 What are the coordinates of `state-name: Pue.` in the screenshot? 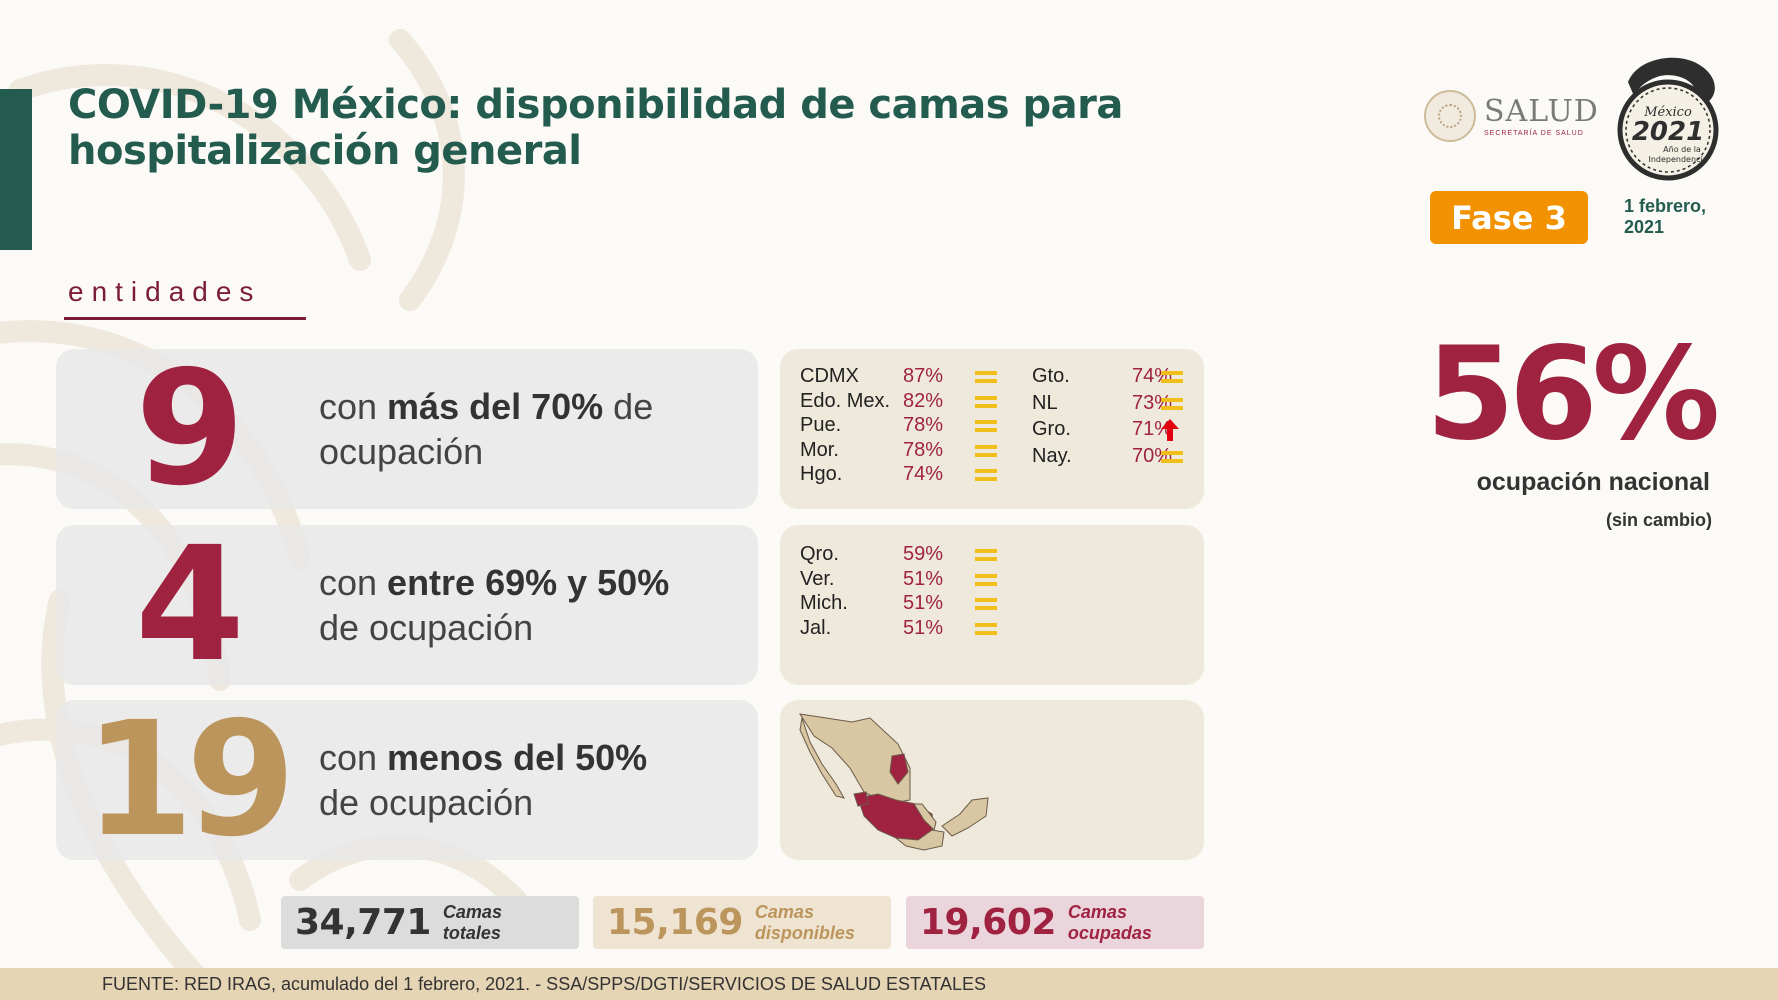 It's located at (821, 425).